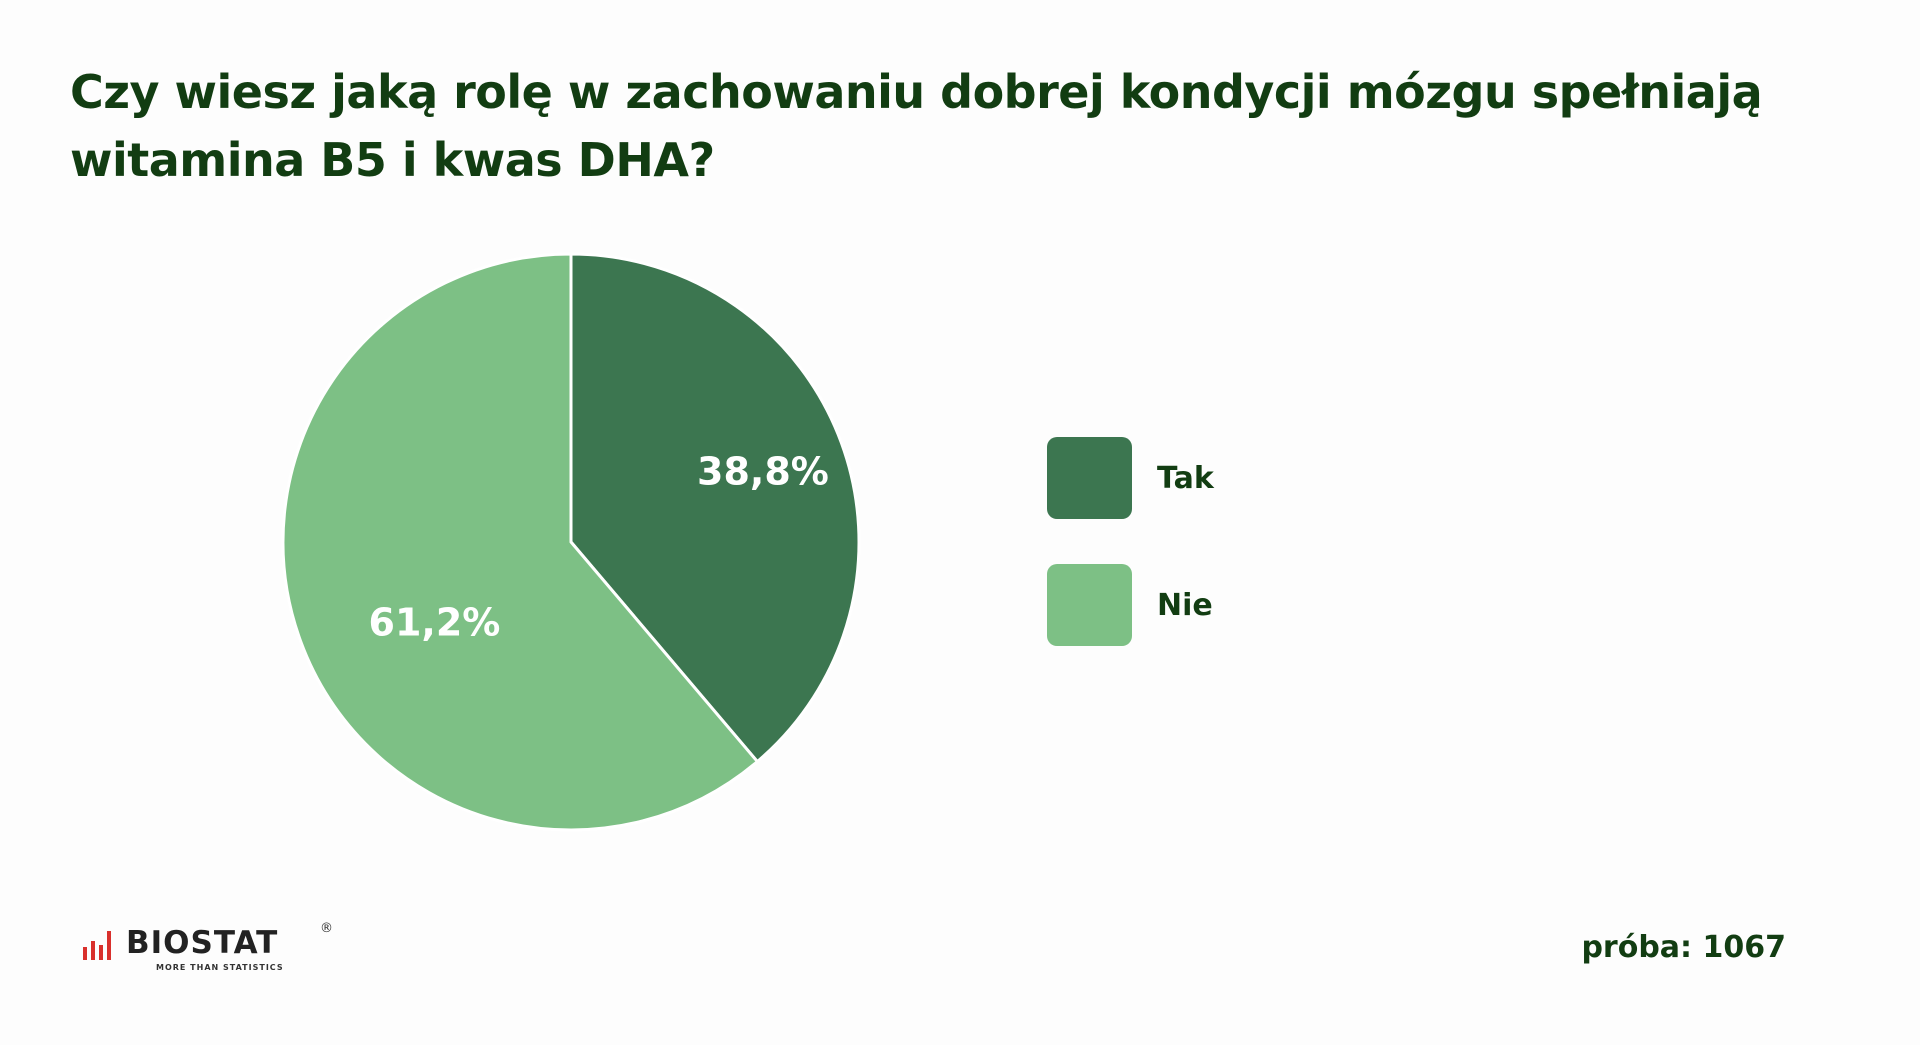  What do you see at coordinates (1185, 478) in the screenshot?
I see `legend-label-tak: Tak` at bounding box center [1185, 478].